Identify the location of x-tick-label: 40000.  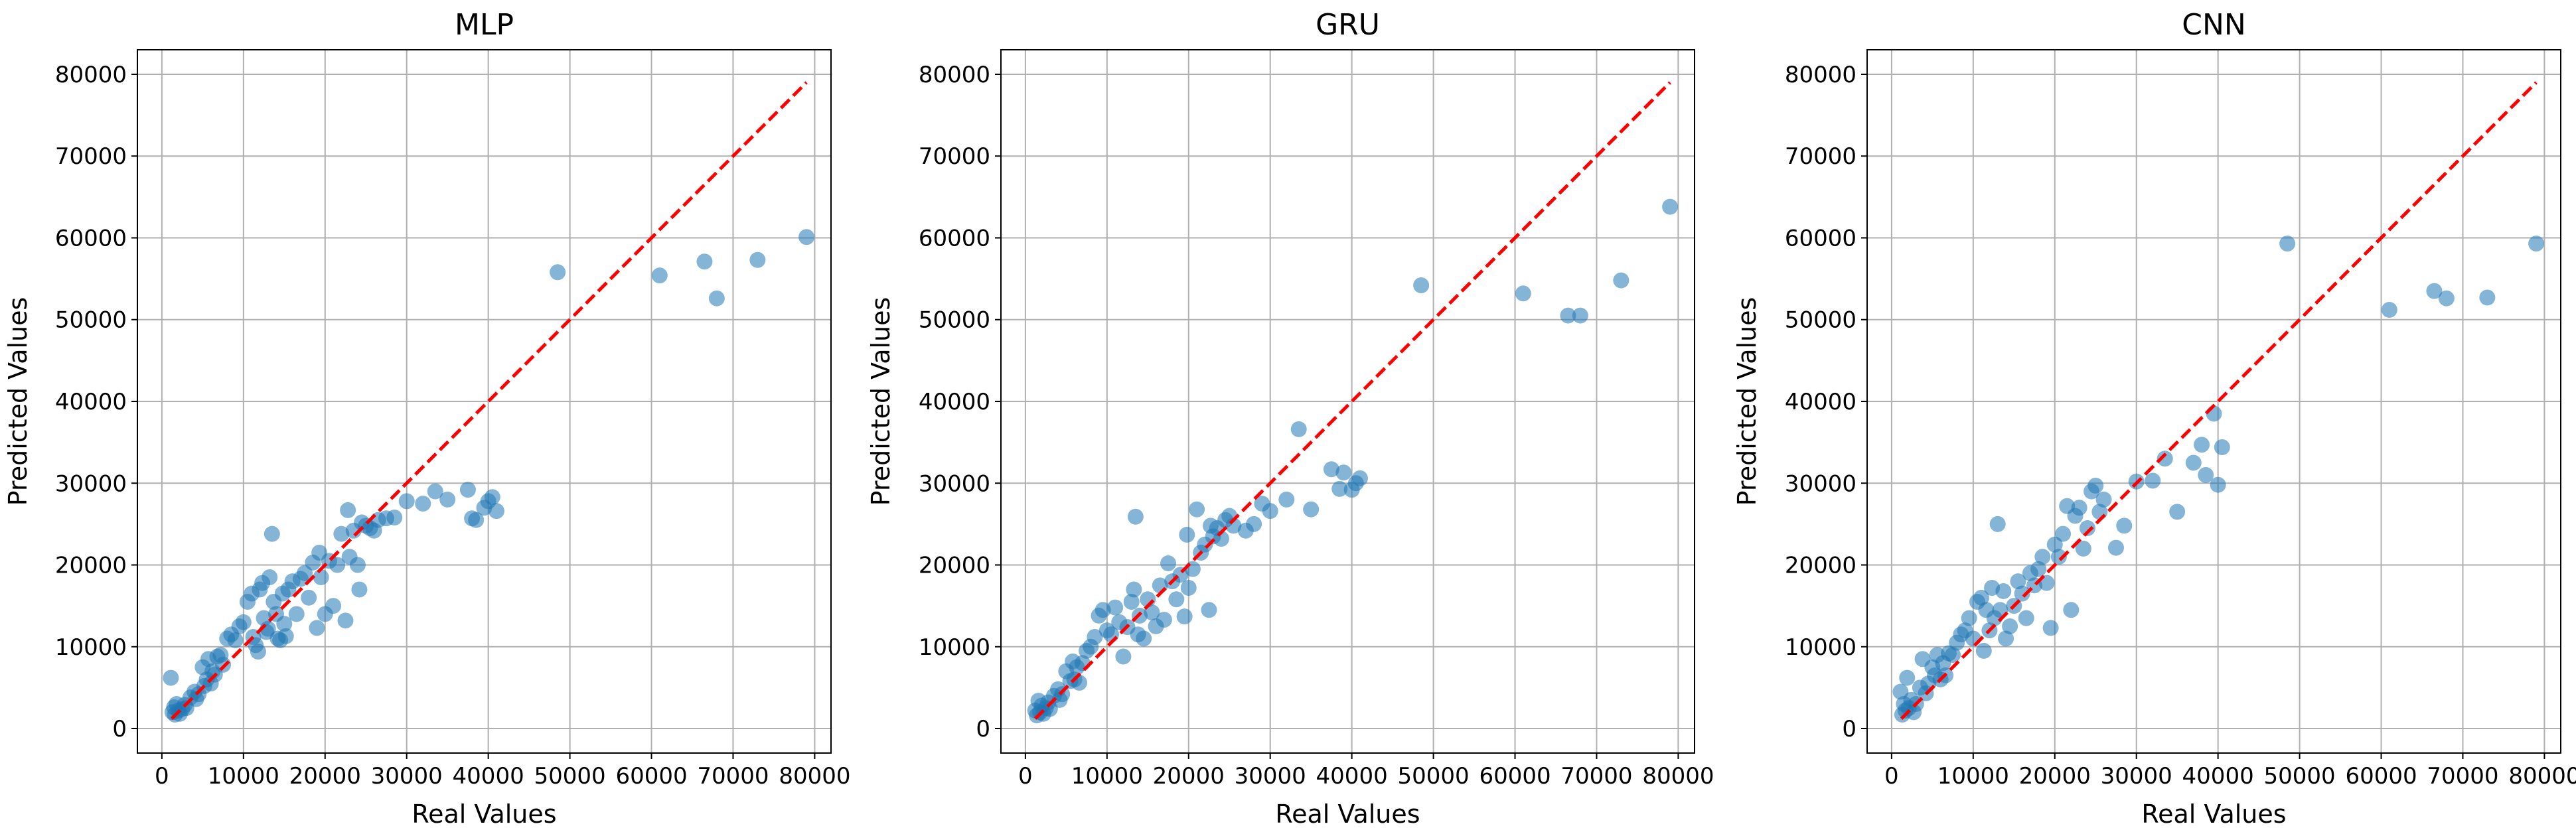
(1352, 776).